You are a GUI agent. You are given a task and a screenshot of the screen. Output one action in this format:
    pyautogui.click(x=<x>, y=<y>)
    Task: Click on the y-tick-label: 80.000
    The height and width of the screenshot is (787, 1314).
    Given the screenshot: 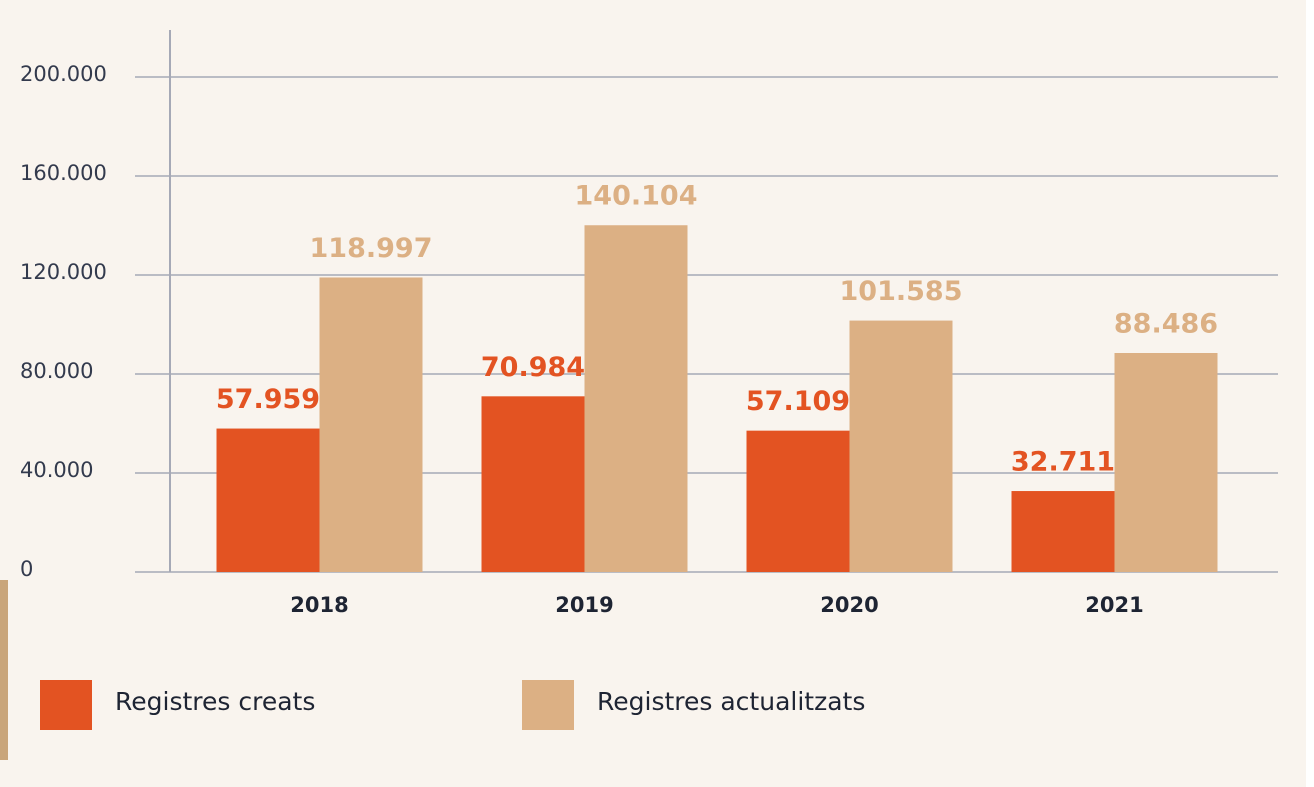 What is the action you would take?
    pyautogui.click(x=56, y=371)
    